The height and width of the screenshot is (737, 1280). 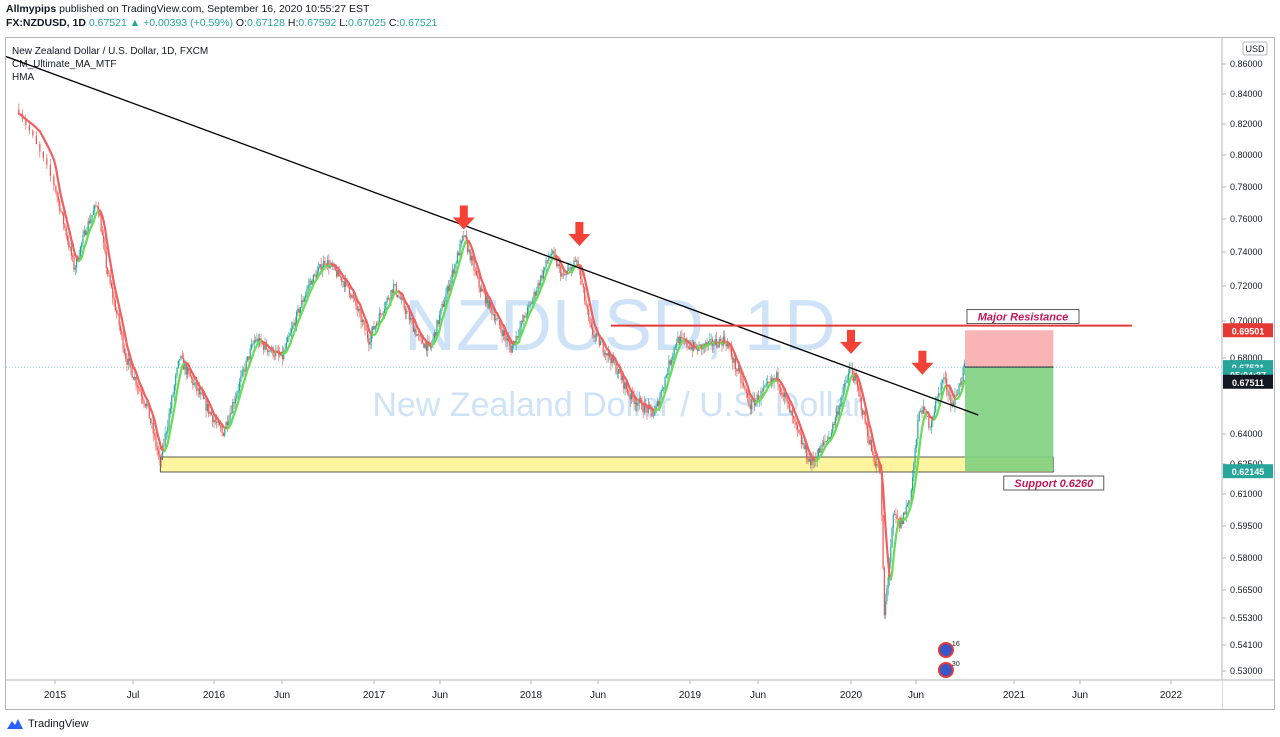 I want to click on down-arrow-icon, so click(x=579, y=234).